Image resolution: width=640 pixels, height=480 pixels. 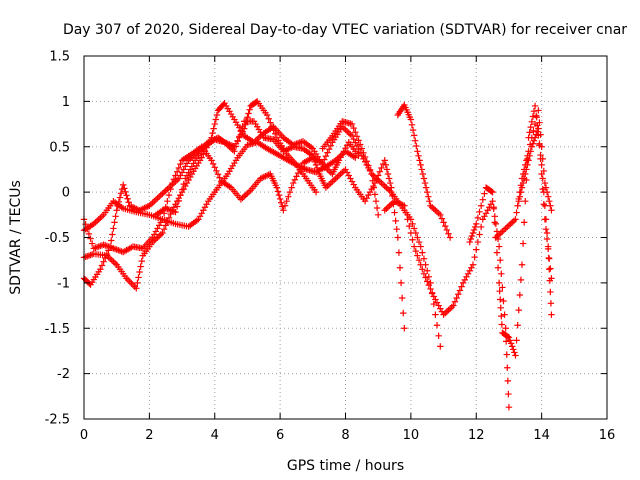 What do you see at coordinates (215, 435) in the screenshot?
I see `x-tick-label: 4` at bounding box center [215, 435].